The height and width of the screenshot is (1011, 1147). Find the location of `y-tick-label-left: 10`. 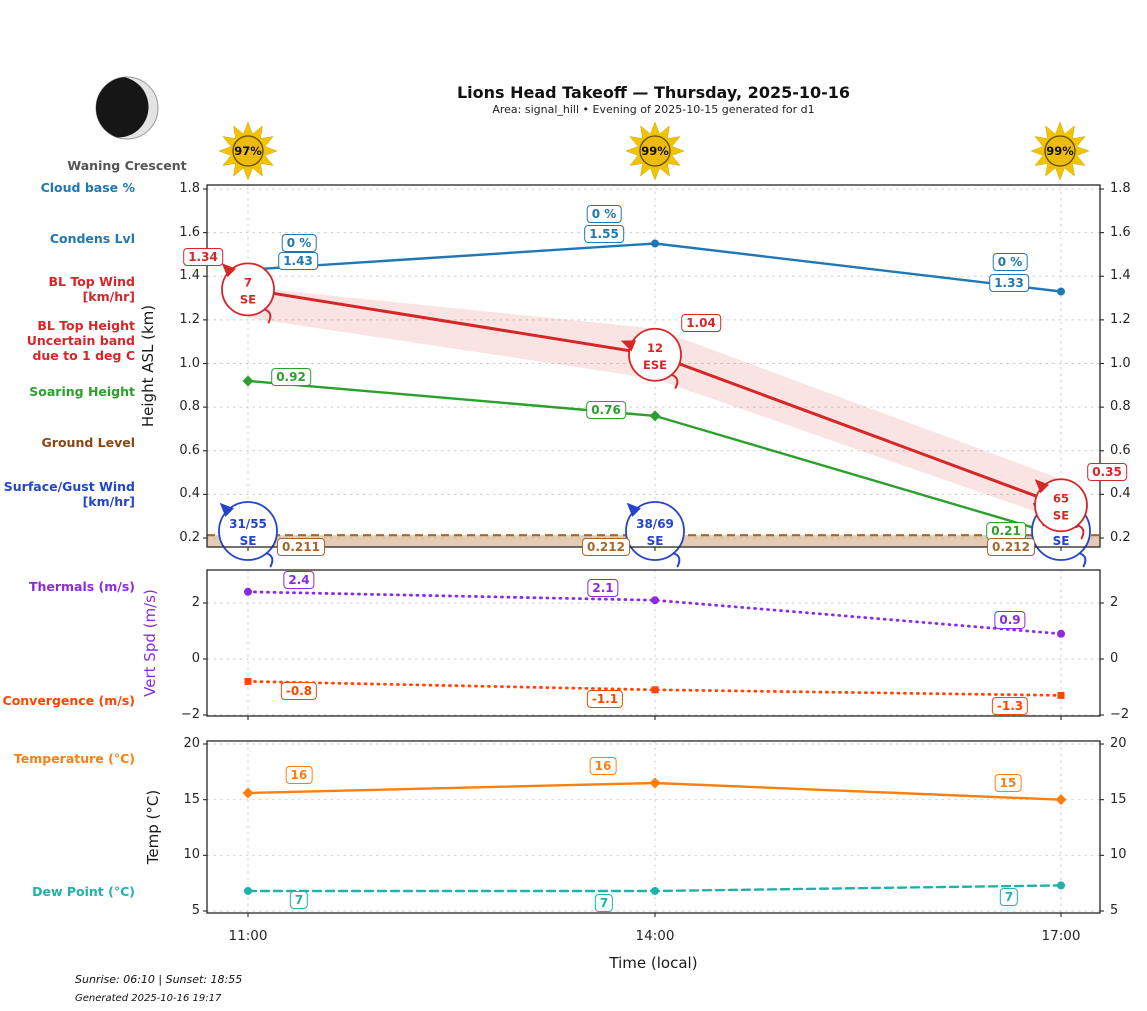

y-tick-label-left: 10 is located at coordinates (191, 855).